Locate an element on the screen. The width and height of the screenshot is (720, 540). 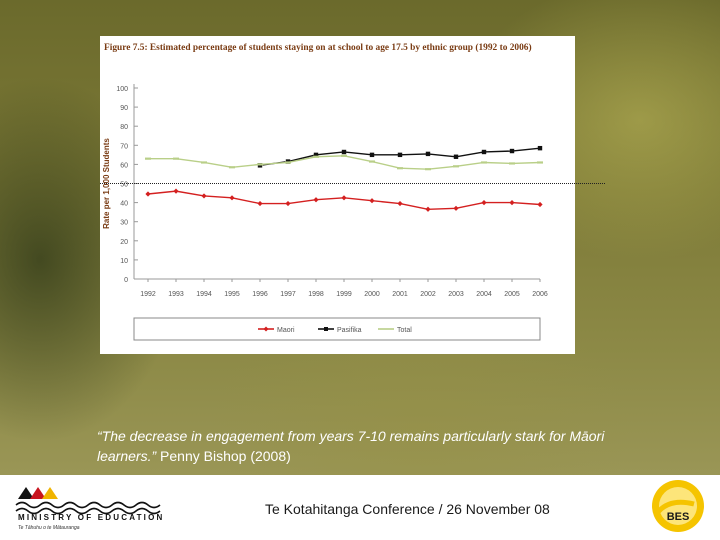
y-tick-label: 30 is located at coordinates (124, 223).